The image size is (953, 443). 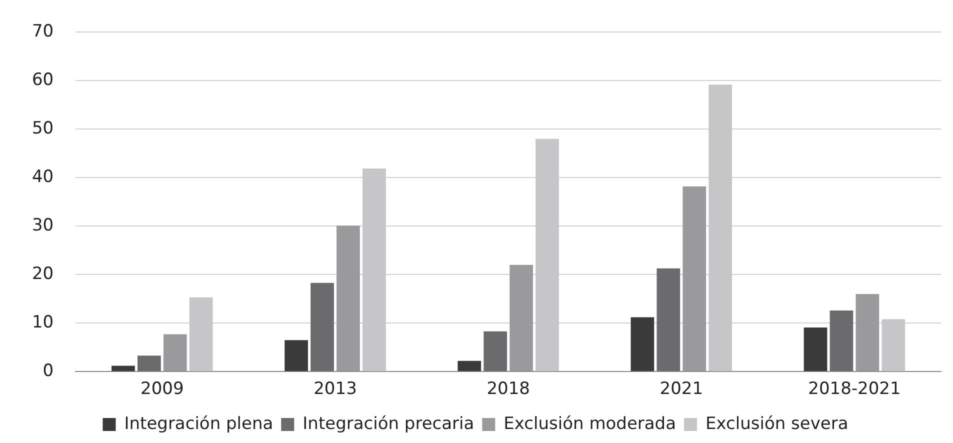 I want to click on x-tick-label: 2018-2021, so click(x=854, y=389).